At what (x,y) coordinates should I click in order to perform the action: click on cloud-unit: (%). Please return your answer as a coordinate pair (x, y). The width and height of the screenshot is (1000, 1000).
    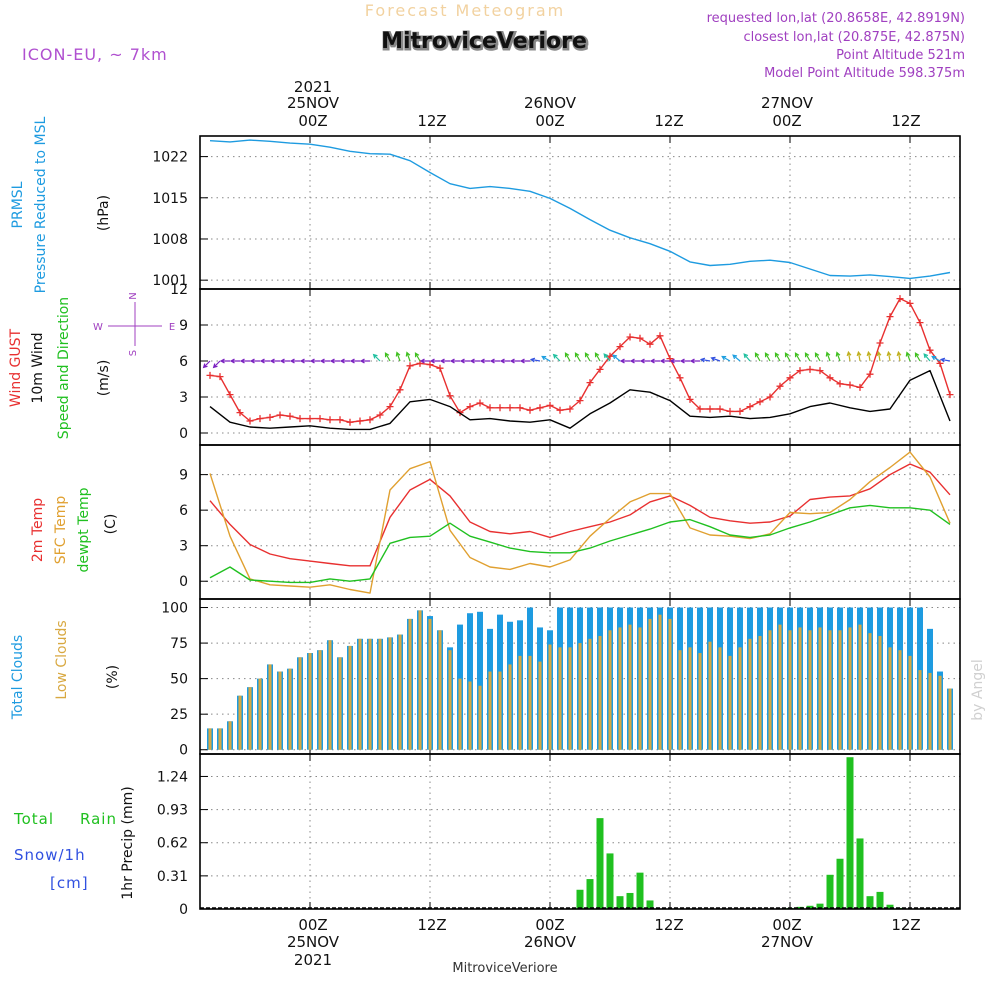
    Looking at the image, I should click on (113, 677).